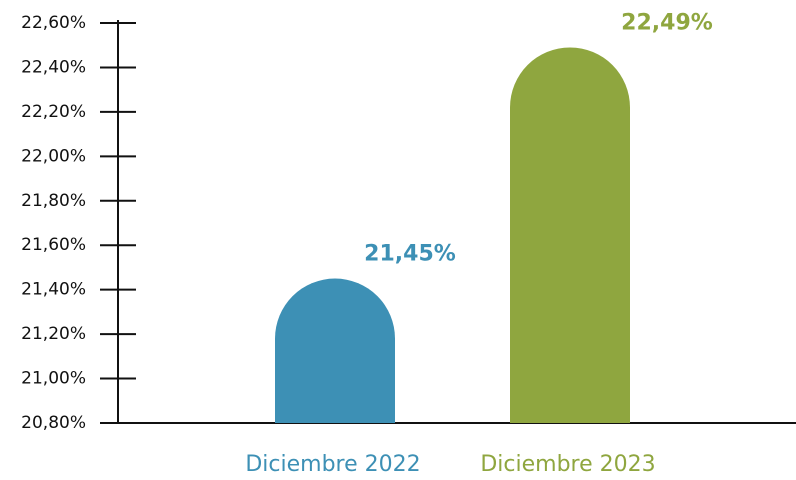 The height and width of the screenshot is (480, 796). I want to click on x-tick-label: Diciembre 2023, so click(567, 464).